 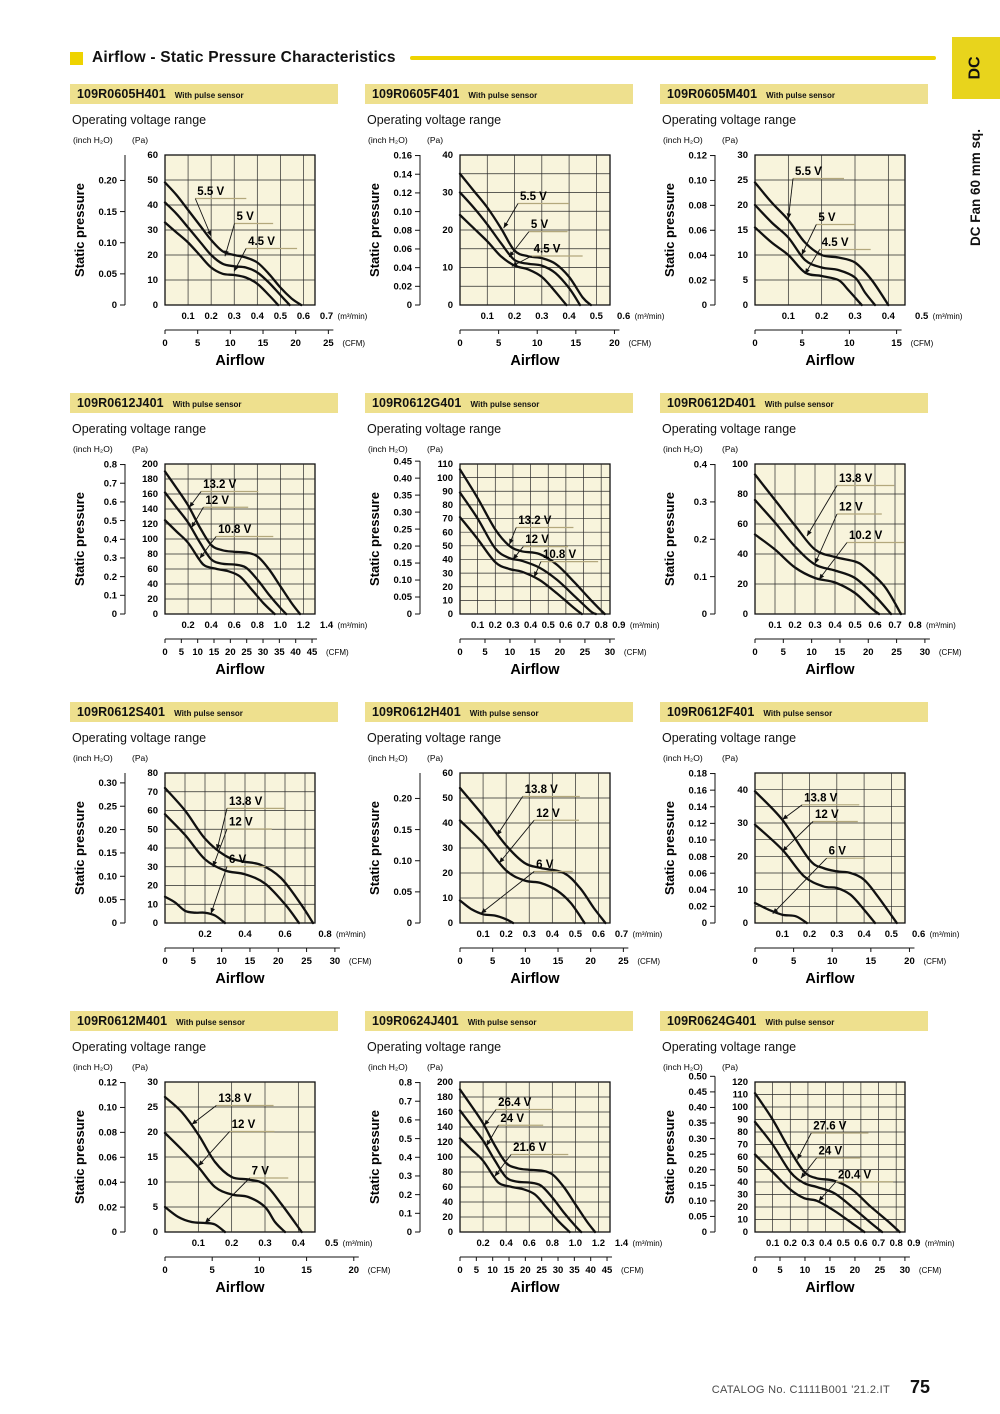 I want to click on voltage-label: 4.5 V, so click(x=261, y=242).